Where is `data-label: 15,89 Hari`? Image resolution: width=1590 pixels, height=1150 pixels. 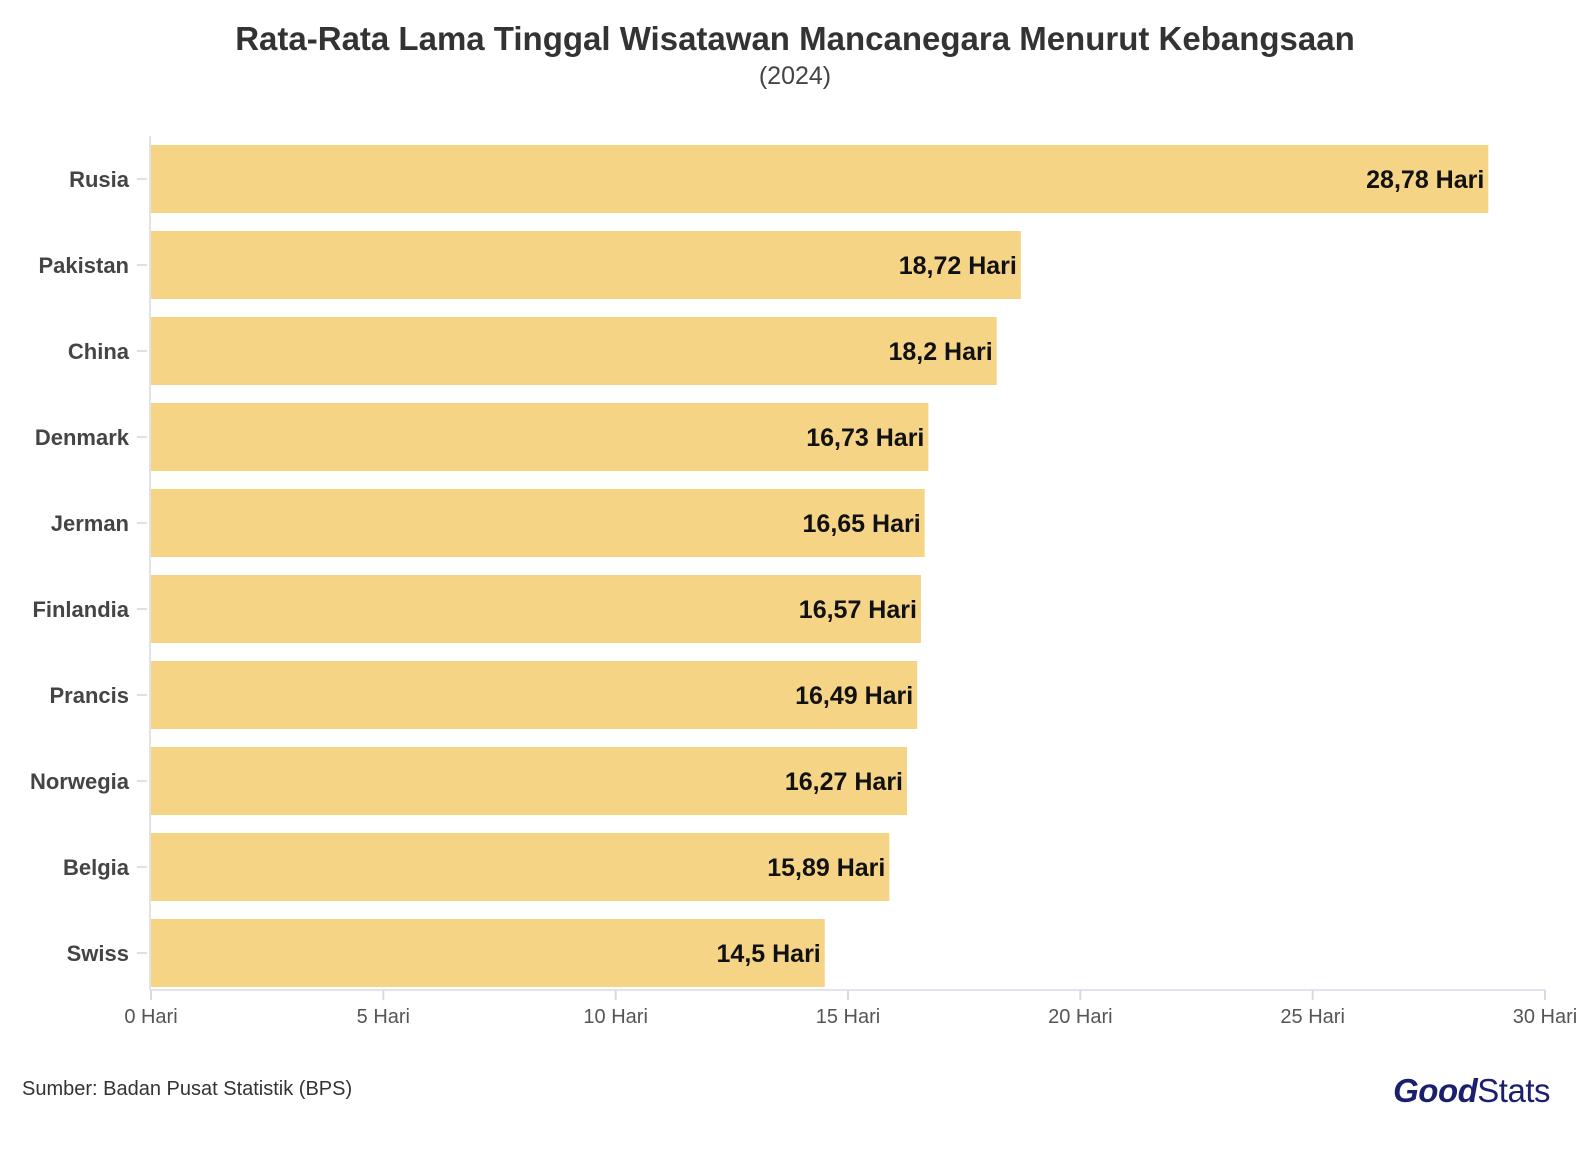 data-label: 15,89 Hari is located at coordinates (826, 868).